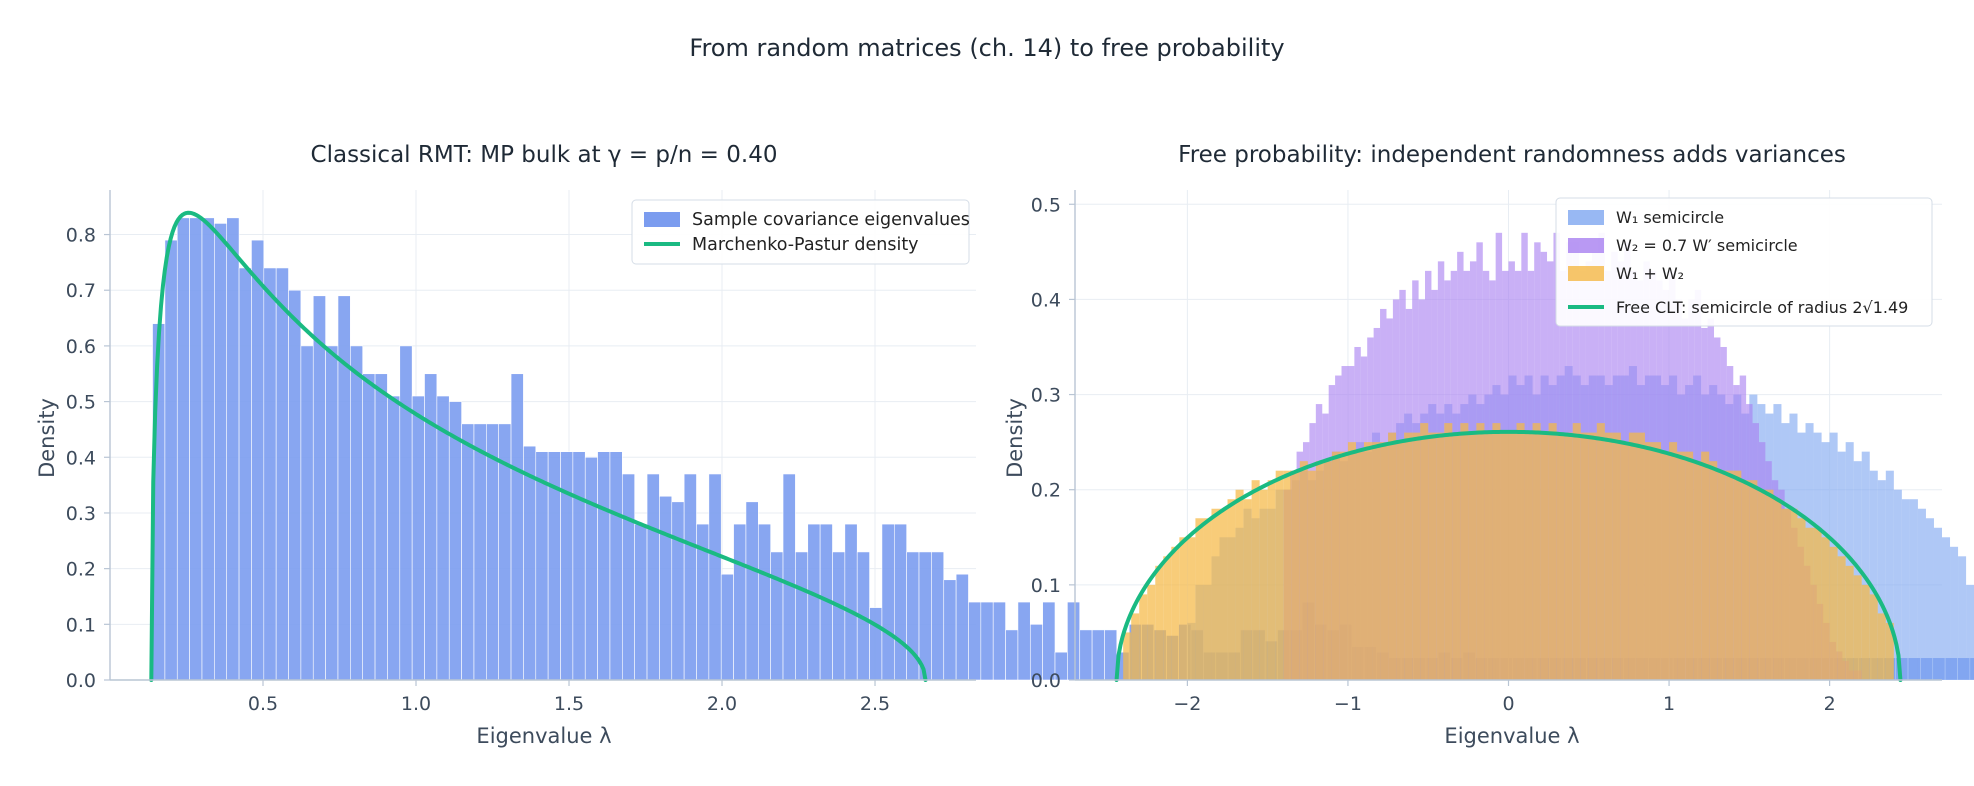 The height and width of the screenshot is (786, 1974). Describe the element at coordinates (569, 704) in the screenshot. I see `left-x-tick-label: 1.5` at that location.